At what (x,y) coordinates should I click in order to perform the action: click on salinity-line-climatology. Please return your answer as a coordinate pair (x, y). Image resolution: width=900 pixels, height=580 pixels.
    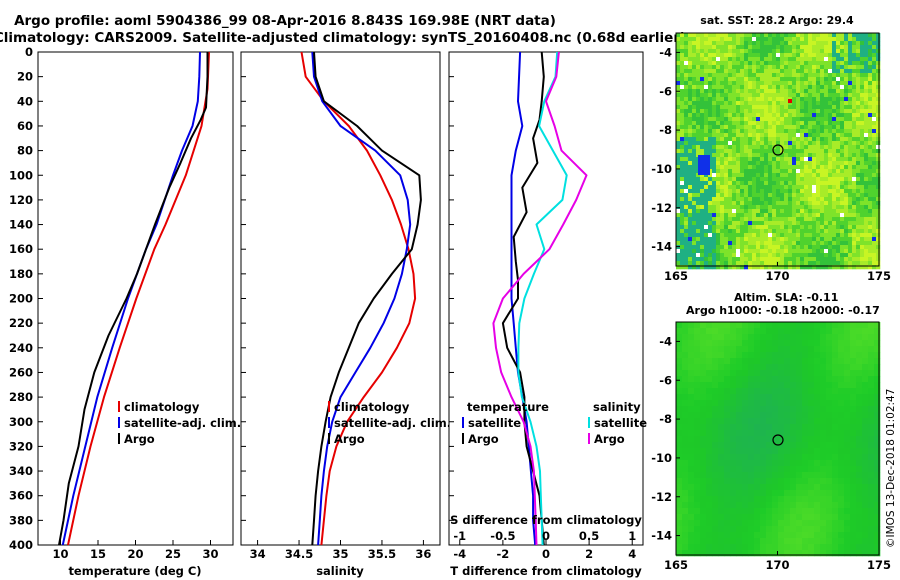
    Looking at the image, I should click on (358, 298).